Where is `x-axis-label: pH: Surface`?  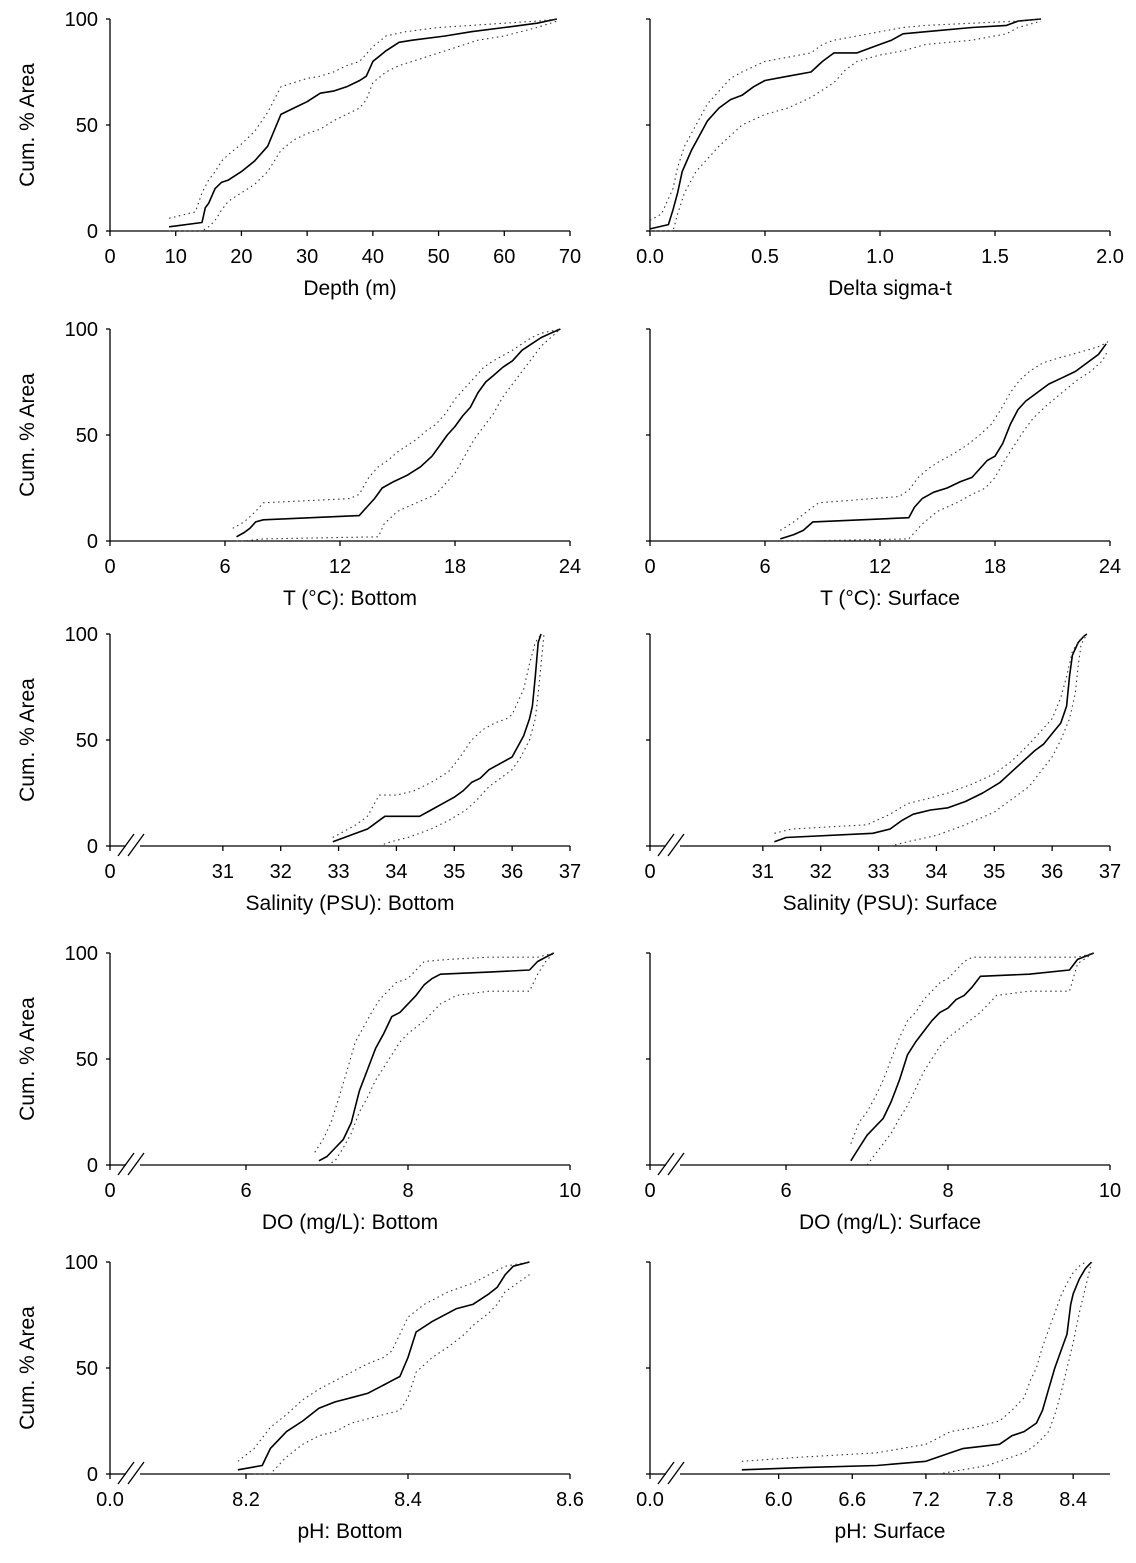
x-axis-label: pH: Surface is located at coordinates (890, 1531).